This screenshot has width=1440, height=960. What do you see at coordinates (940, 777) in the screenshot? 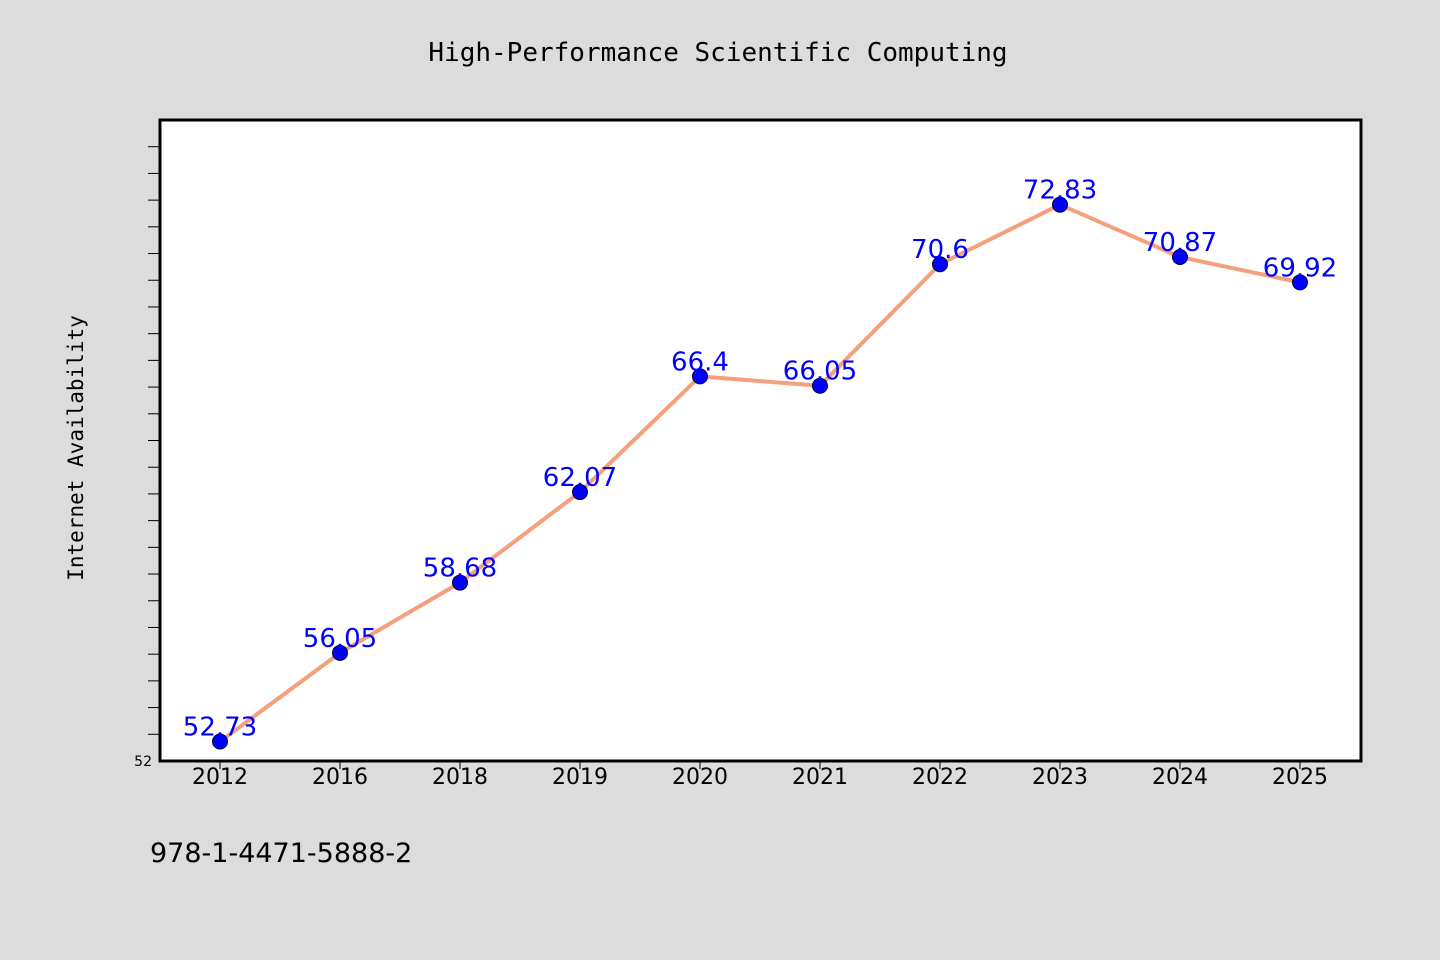
I see `x-tick-label: 2022` at bounding box center [940, 777].